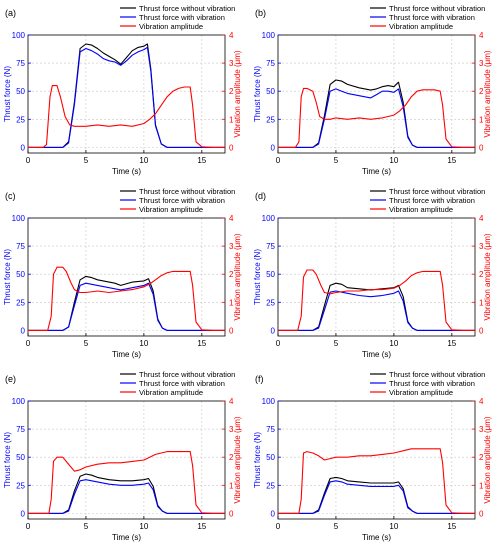 The image size is (497, 550). Describe the element at coordinates (10, 196) in the screenshot. I see `panel-label: (c)` at that location.